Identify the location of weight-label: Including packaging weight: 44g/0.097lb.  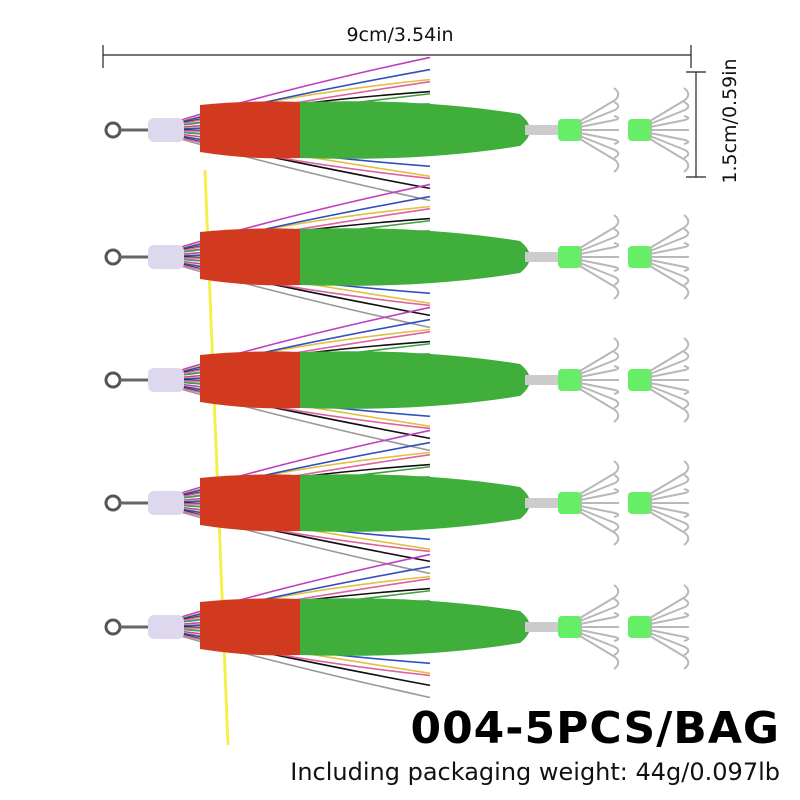
(535, 772).